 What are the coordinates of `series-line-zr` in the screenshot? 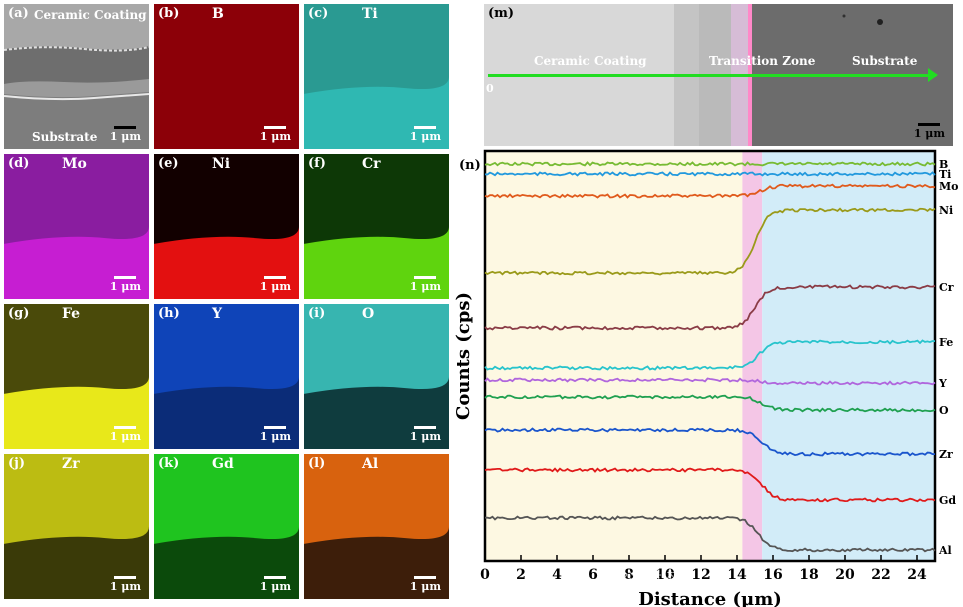 It's located at (709, 442).